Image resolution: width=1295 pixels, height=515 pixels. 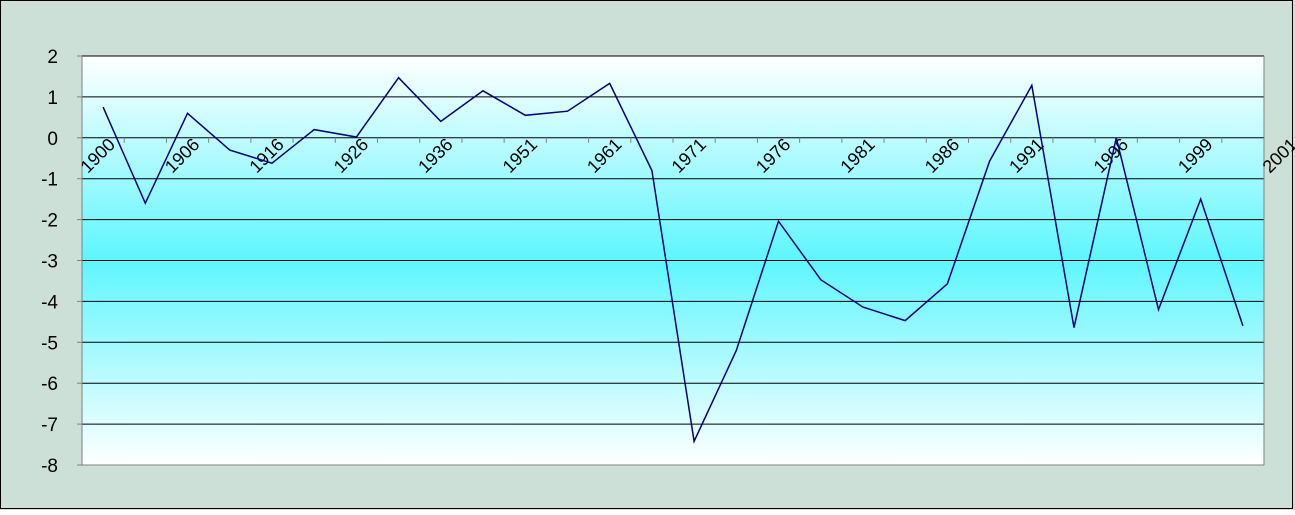 I want to click on y-tick-label: -4, so click(x=49, y=302).